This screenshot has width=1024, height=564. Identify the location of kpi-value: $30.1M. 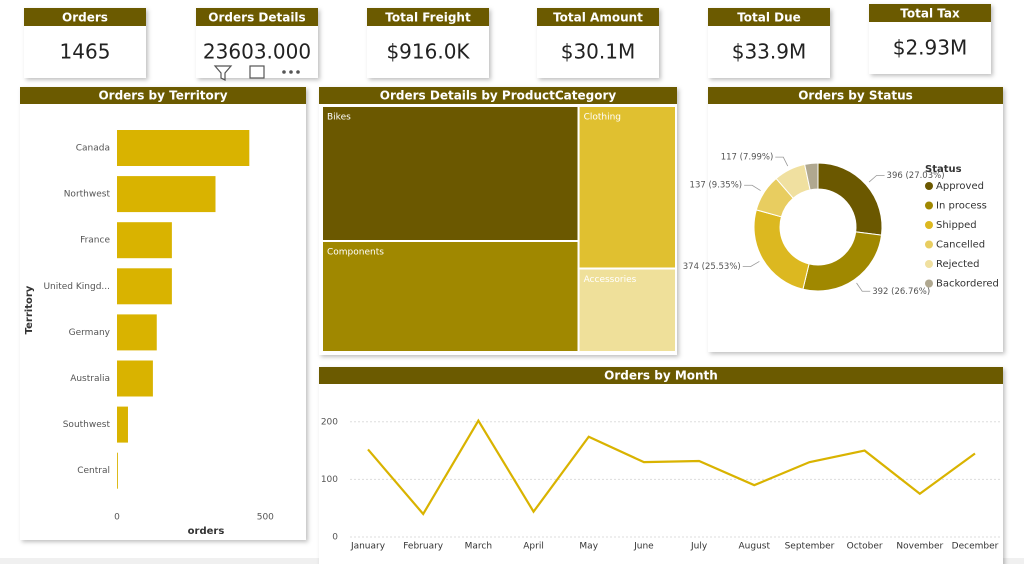
(598, 52).